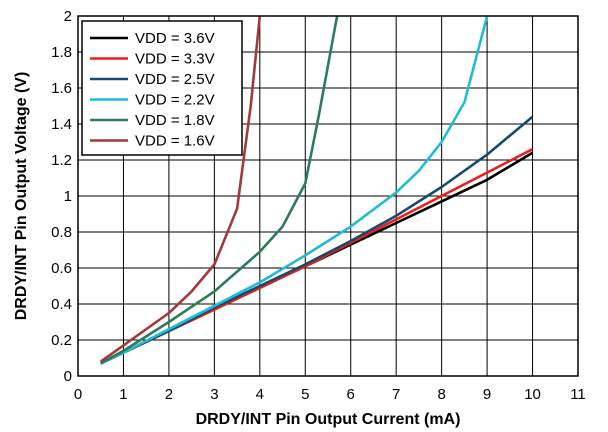 This screenshot has height=432, width=608. Describe the element at coordinates (61, 52) in the screenshot. I see `y-tick-label: 1.8` at that location.